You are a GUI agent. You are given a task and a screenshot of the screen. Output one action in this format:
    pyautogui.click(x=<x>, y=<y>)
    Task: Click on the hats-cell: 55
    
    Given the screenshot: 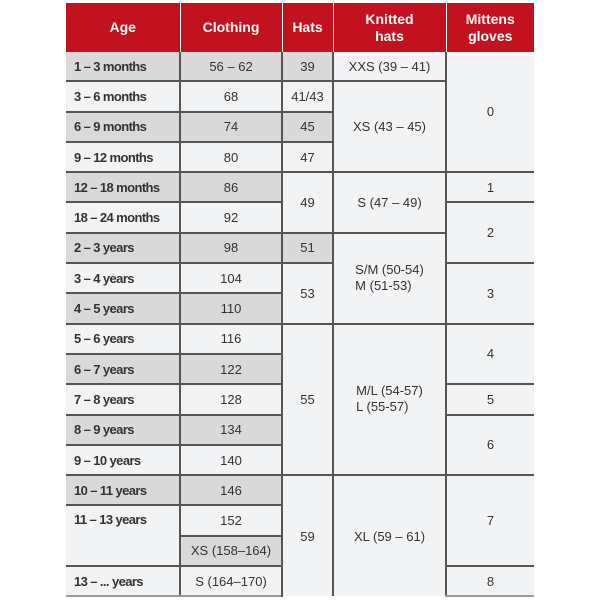 What is the action you would take?
    pyautogui.click(x=307, y=399)
    